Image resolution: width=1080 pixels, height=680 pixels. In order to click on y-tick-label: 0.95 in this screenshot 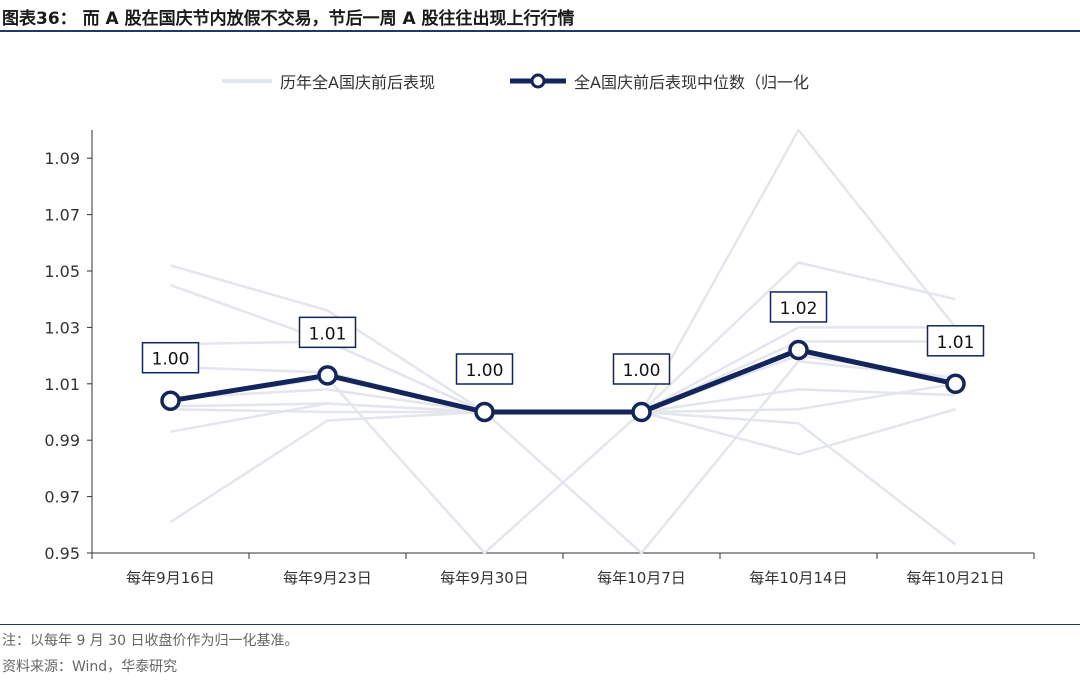, I will do `click(62, 553)`.